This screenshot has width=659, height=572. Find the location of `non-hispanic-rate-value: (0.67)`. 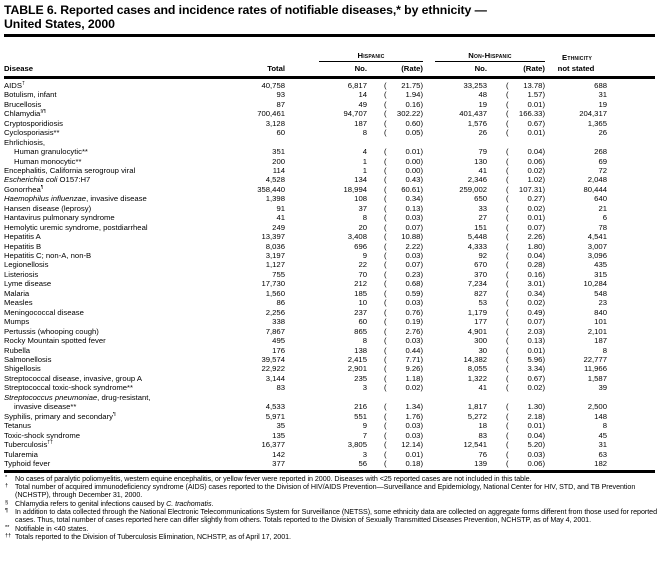

non-hispanic-rate-value: (0.67) is located at coordinates (525, 378).